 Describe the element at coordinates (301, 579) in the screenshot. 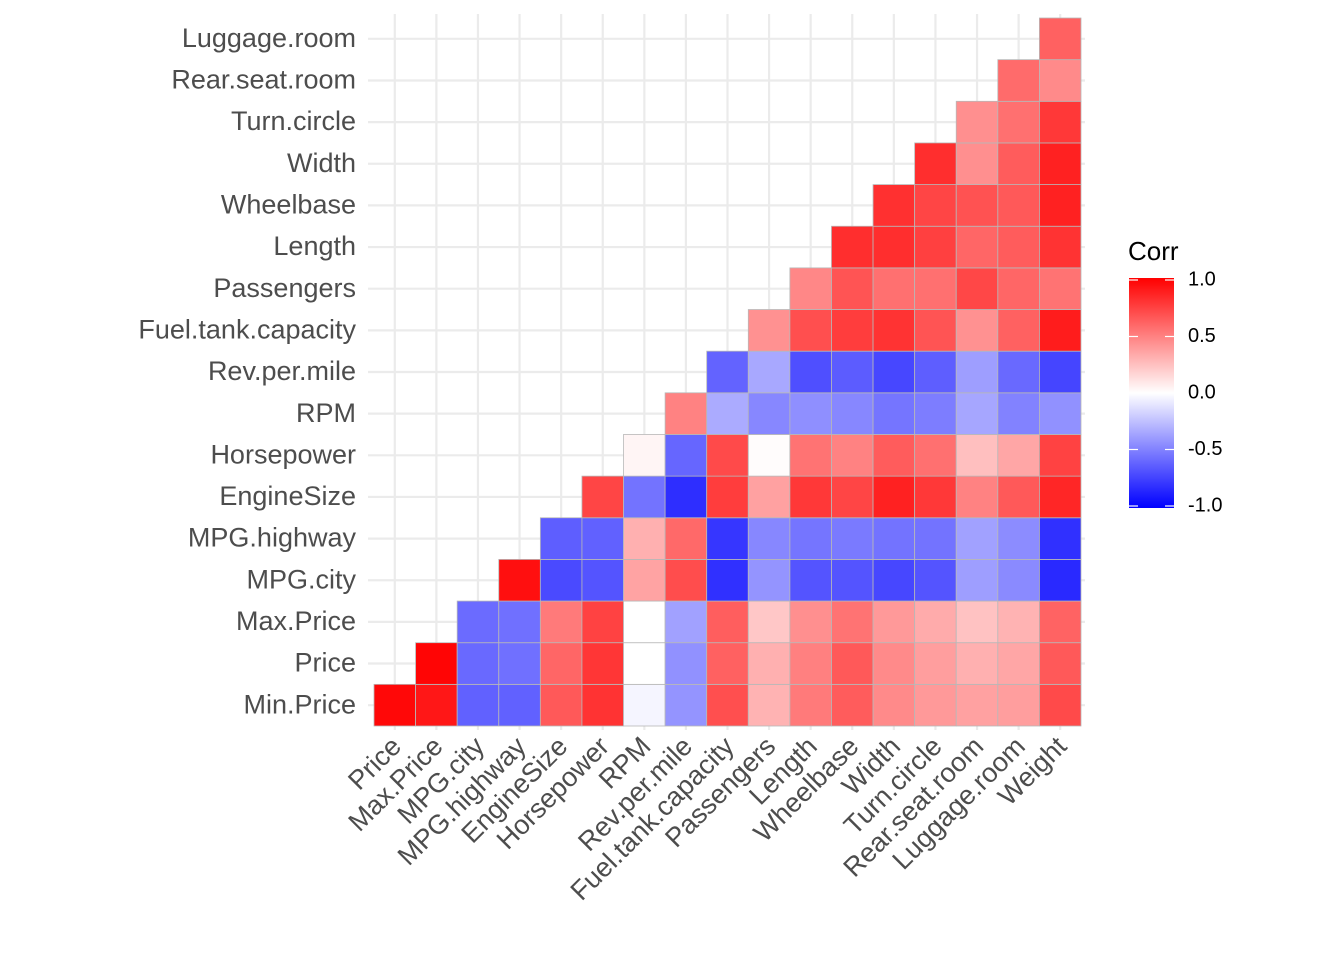

I see `y-tick-label: MPG.city` at that location.